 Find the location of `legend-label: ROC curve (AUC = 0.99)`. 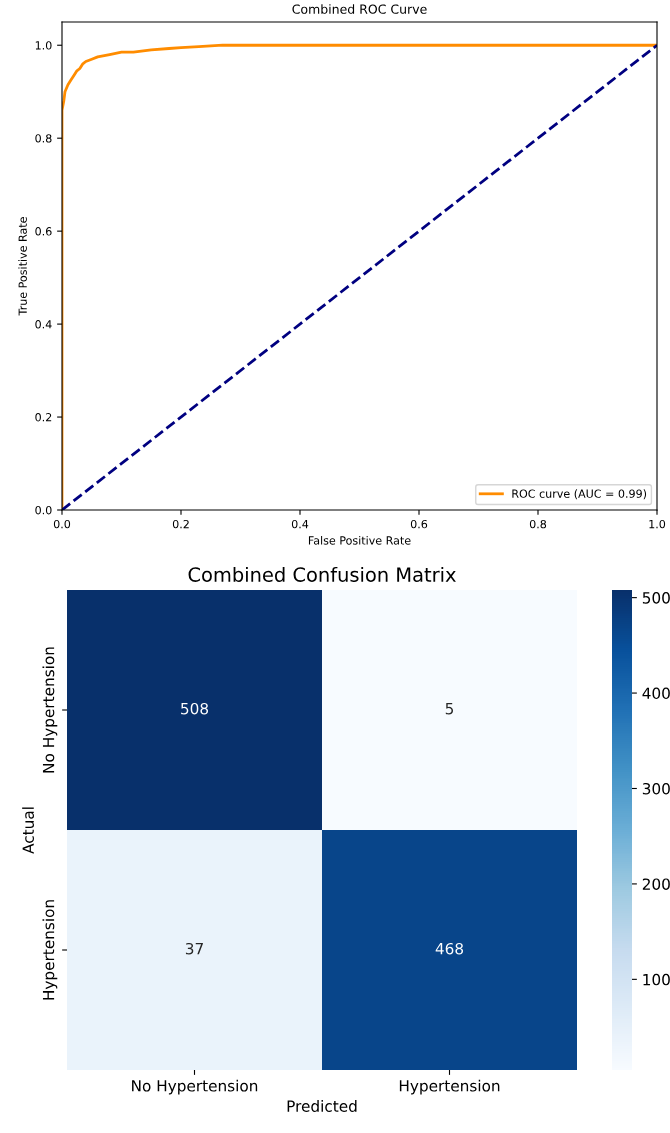

legend-label: ROC curve (AUC = 0.99) is located at coordinates (579, 494).